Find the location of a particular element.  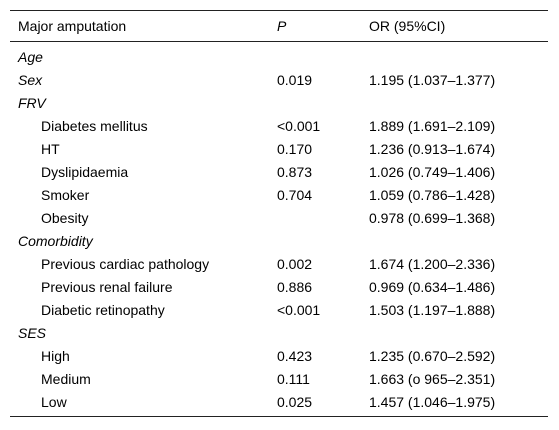

row-variable-label: High is located at coordinates (55, 355).